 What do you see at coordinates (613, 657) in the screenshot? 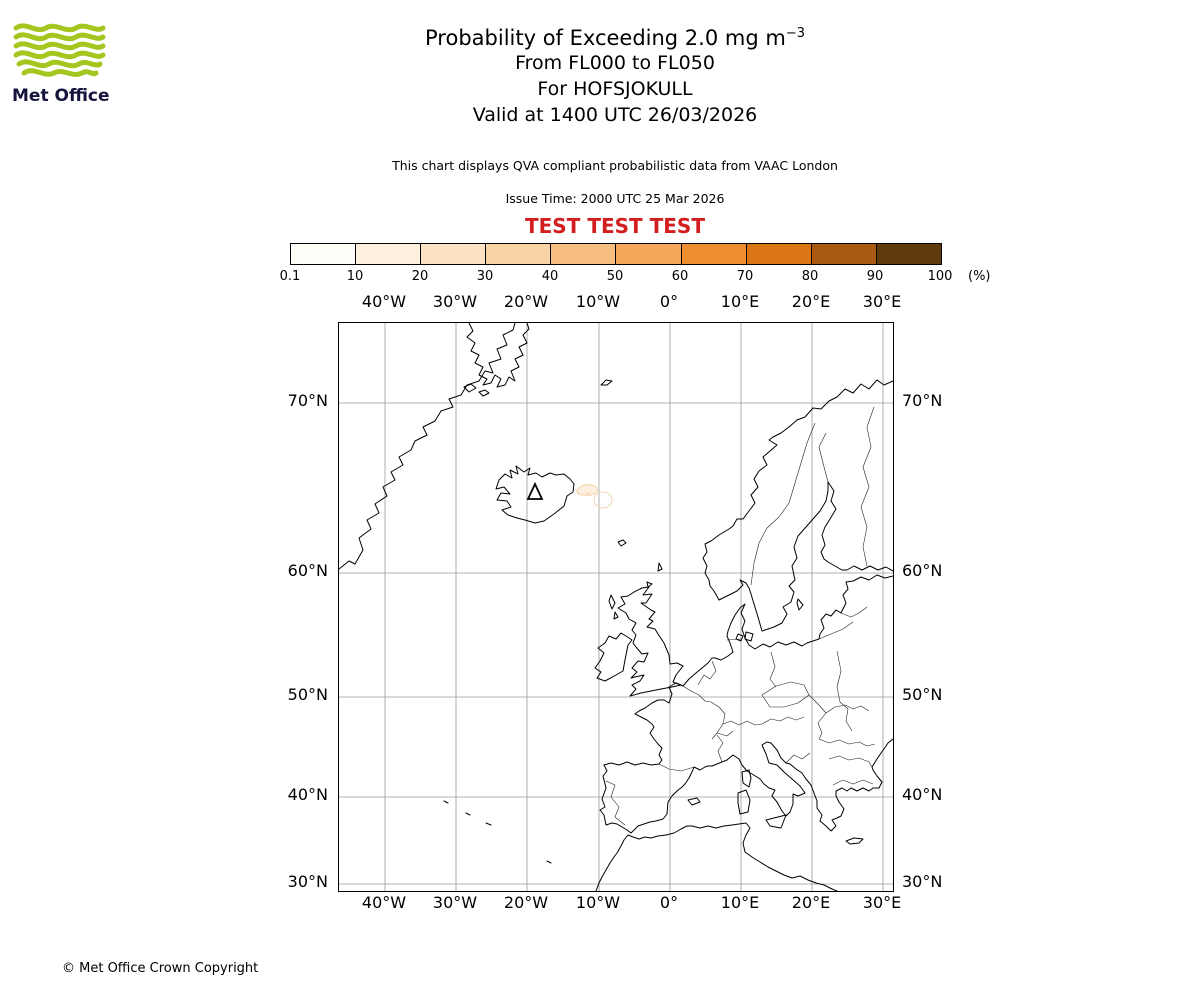
I see `ireland-coast` at bounding box center [613, 657].